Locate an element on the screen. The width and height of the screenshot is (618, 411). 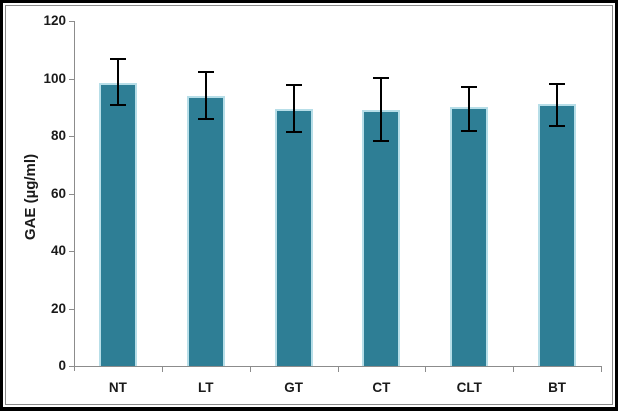
bar-lt is located at coordinates (205, 230).